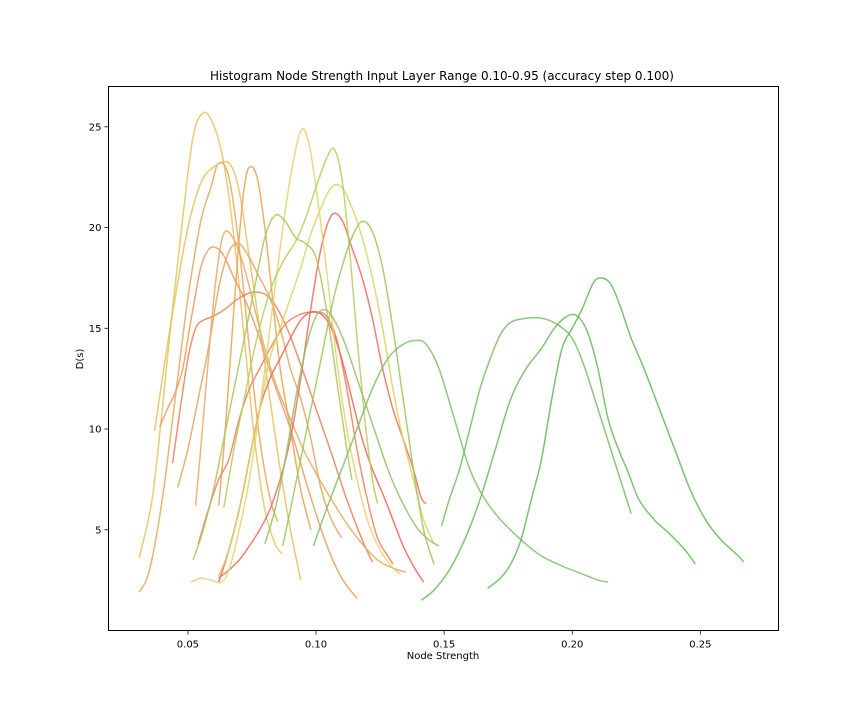 This screenshot has height=720, width=864. I want to click on y-tick-label: 20, so click(95, 228).